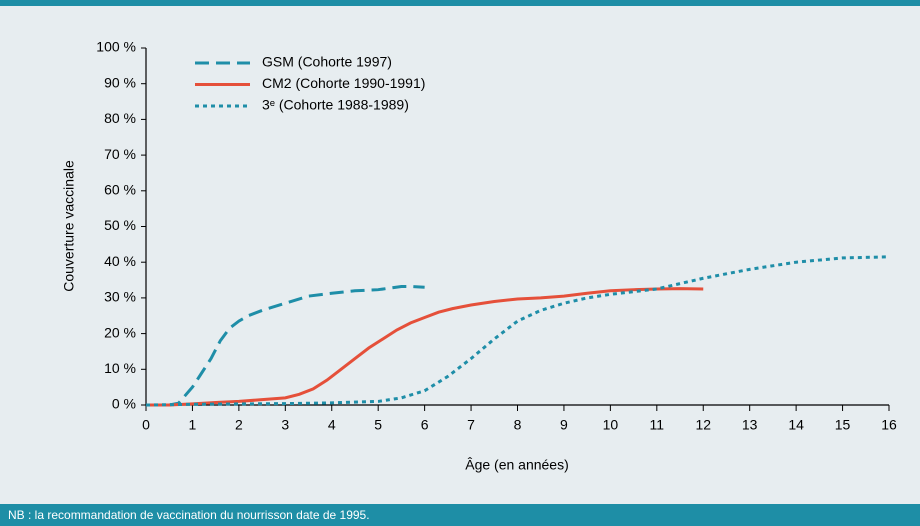  Describe the element at coordinates (120, 297) in the screenshot. I see `y-tick-label: 30 %` at that location.